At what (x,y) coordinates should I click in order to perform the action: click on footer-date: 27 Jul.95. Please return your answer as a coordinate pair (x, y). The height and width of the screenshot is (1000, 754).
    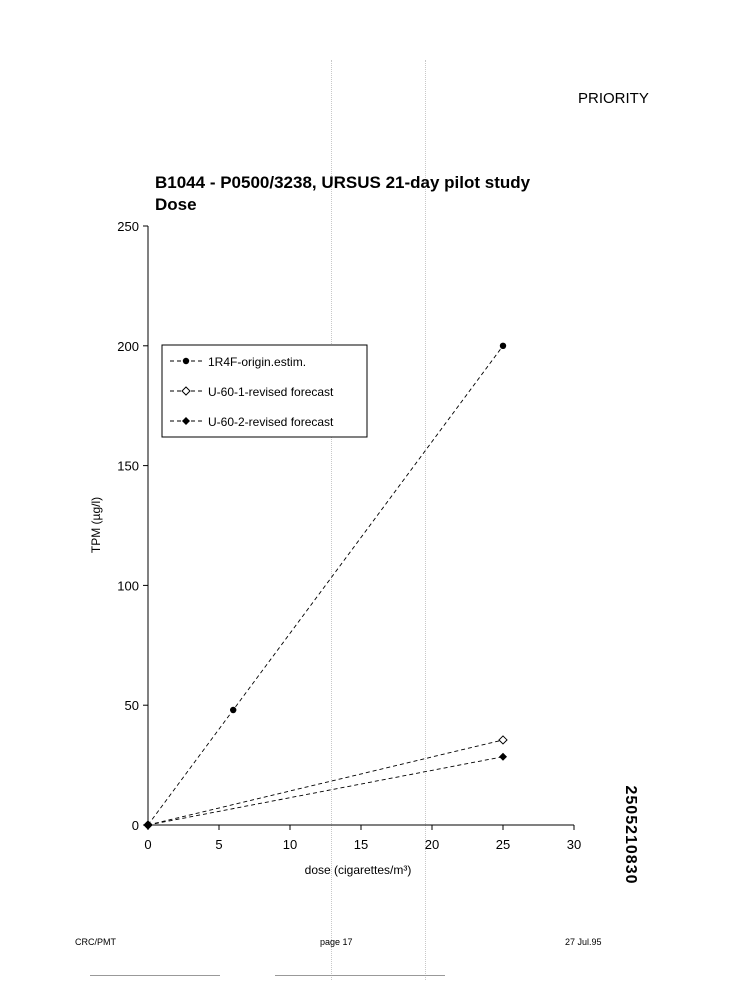
    Looking at the image, I should click on (583, 942).